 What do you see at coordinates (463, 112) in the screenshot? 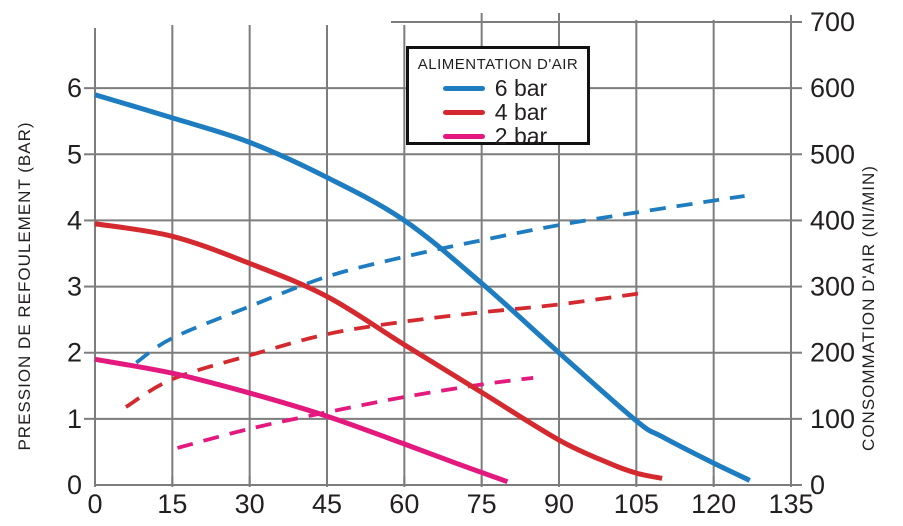
I see `legend-line-4bar-icon` at bounding box center [463, 112].